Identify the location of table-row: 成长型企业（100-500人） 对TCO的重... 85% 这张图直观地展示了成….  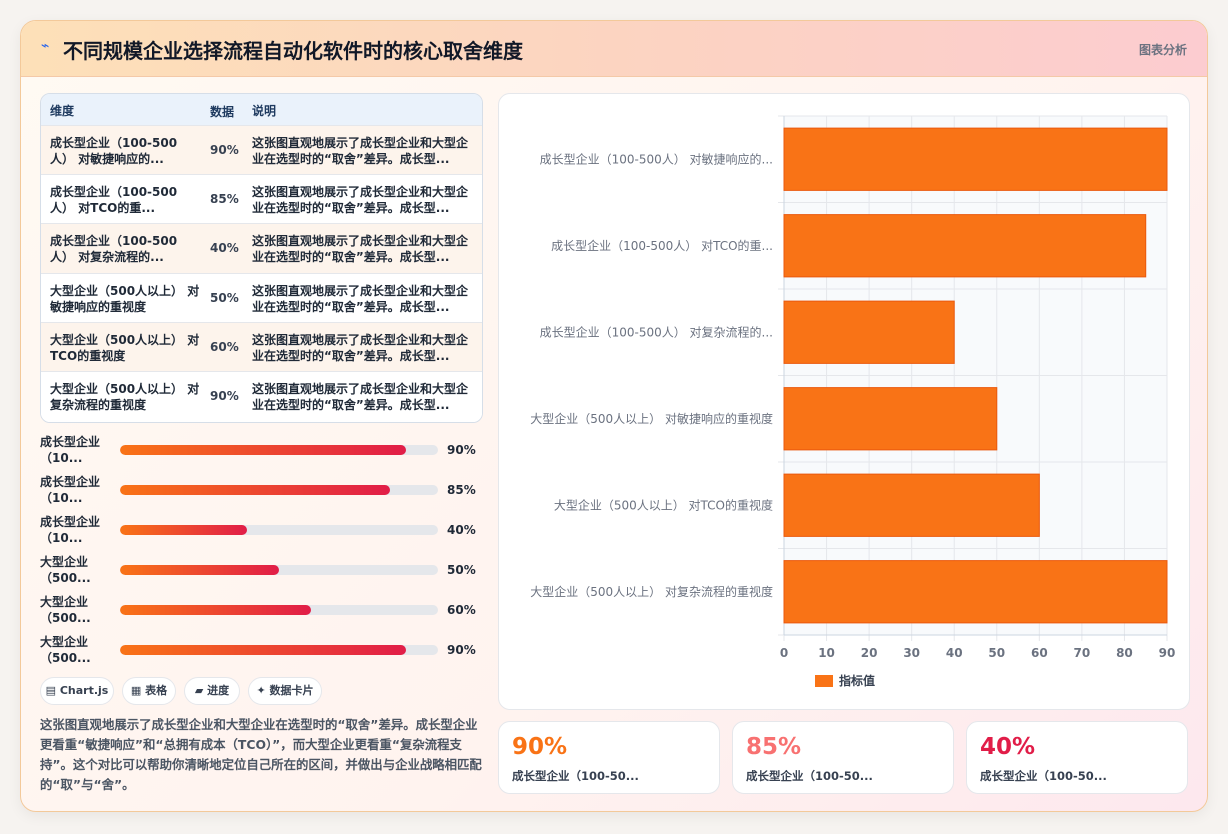
(261, 199).